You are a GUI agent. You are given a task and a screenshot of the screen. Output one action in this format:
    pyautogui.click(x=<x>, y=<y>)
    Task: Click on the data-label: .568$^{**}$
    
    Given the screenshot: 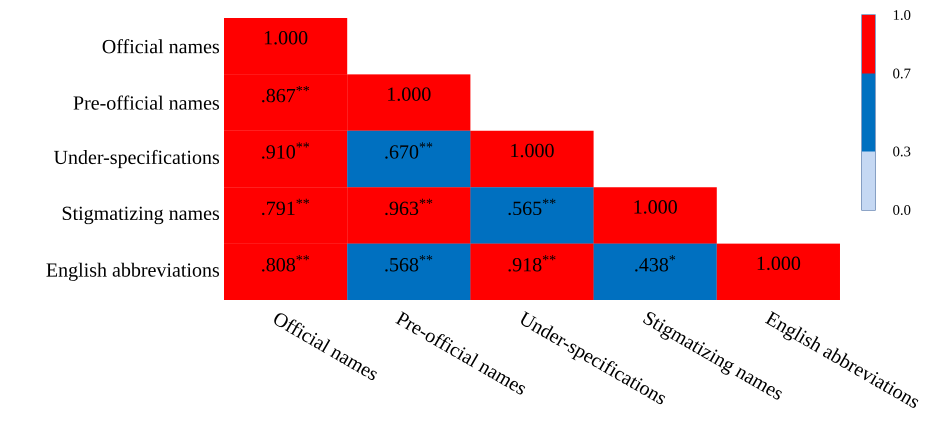 What is the action you would take?
    pyautogui.click(x=408, y=263)
    